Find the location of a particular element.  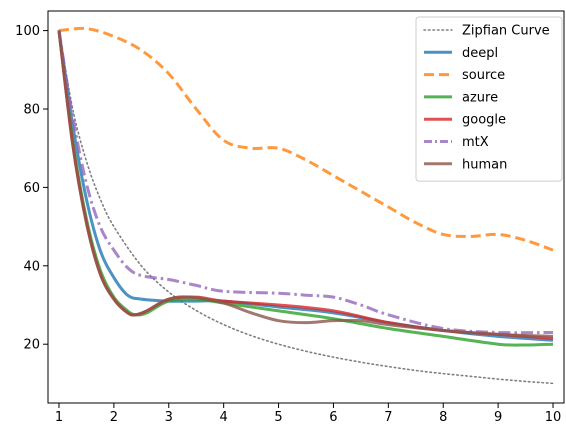

y-tick-label: 40 is located at coordinates (31, 266).